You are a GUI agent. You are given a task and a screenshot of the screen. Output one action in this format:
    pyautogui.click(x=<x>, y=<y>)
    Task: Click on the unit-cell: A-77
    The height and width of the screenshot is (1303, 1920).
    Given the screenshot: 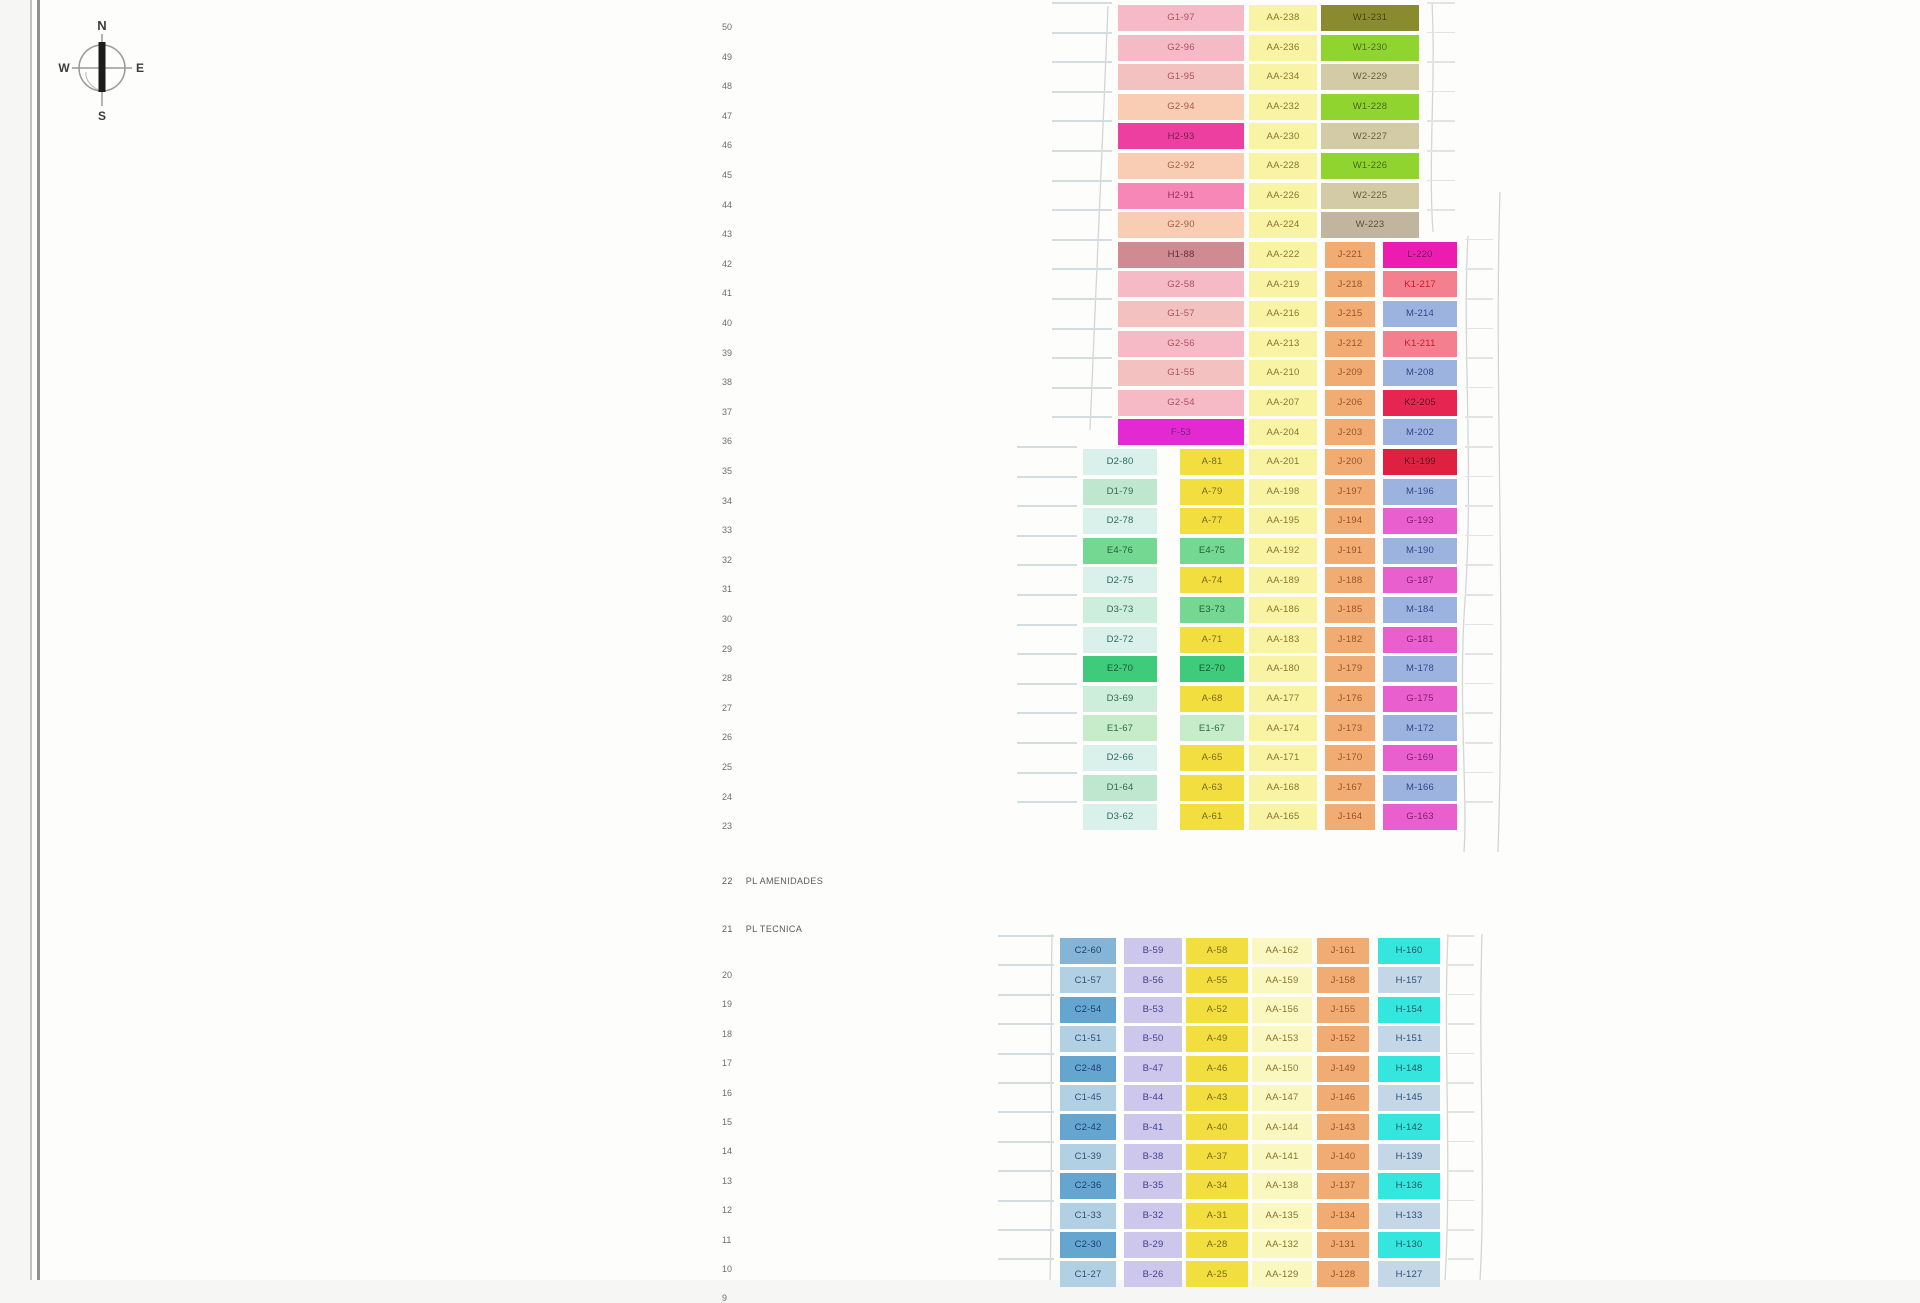 What is the action you would take?
    pyautogui.click(x=1212, y=521)
    